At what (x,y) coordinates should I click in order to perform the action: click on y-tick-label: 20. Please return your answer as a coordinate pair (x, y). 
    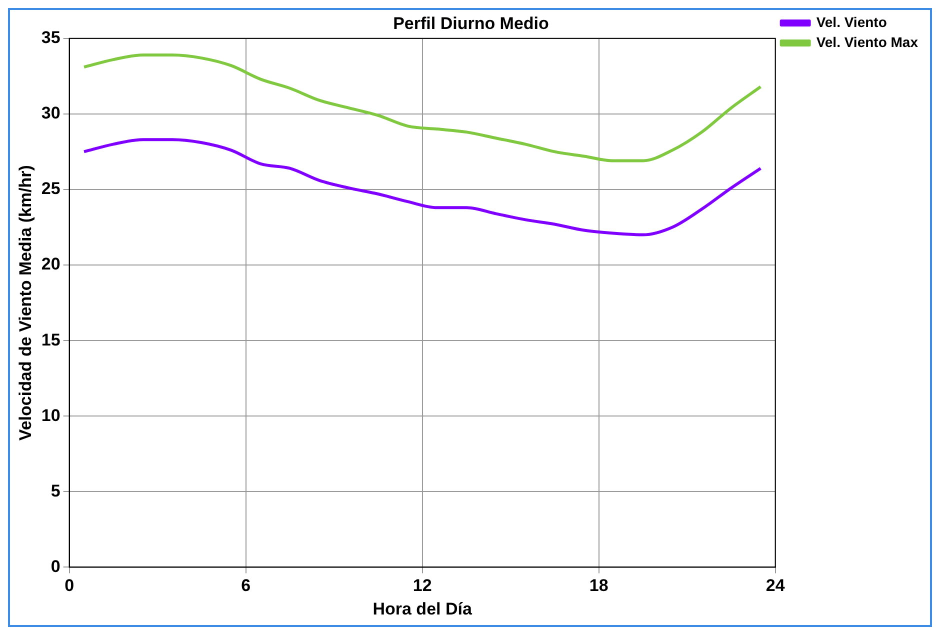
    Looking at the image, I should click on (50, 264).